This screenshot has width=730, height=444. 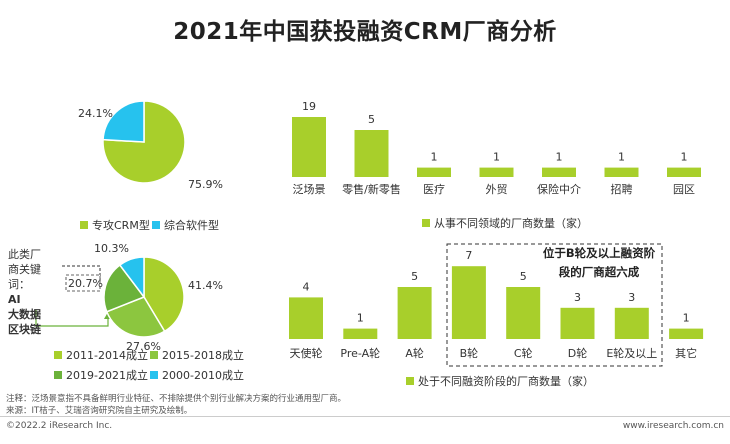 What do you see at coordinates (72, 318) in the screenshot?
I see `side-note-arrow` at bounding box center [72, 318].